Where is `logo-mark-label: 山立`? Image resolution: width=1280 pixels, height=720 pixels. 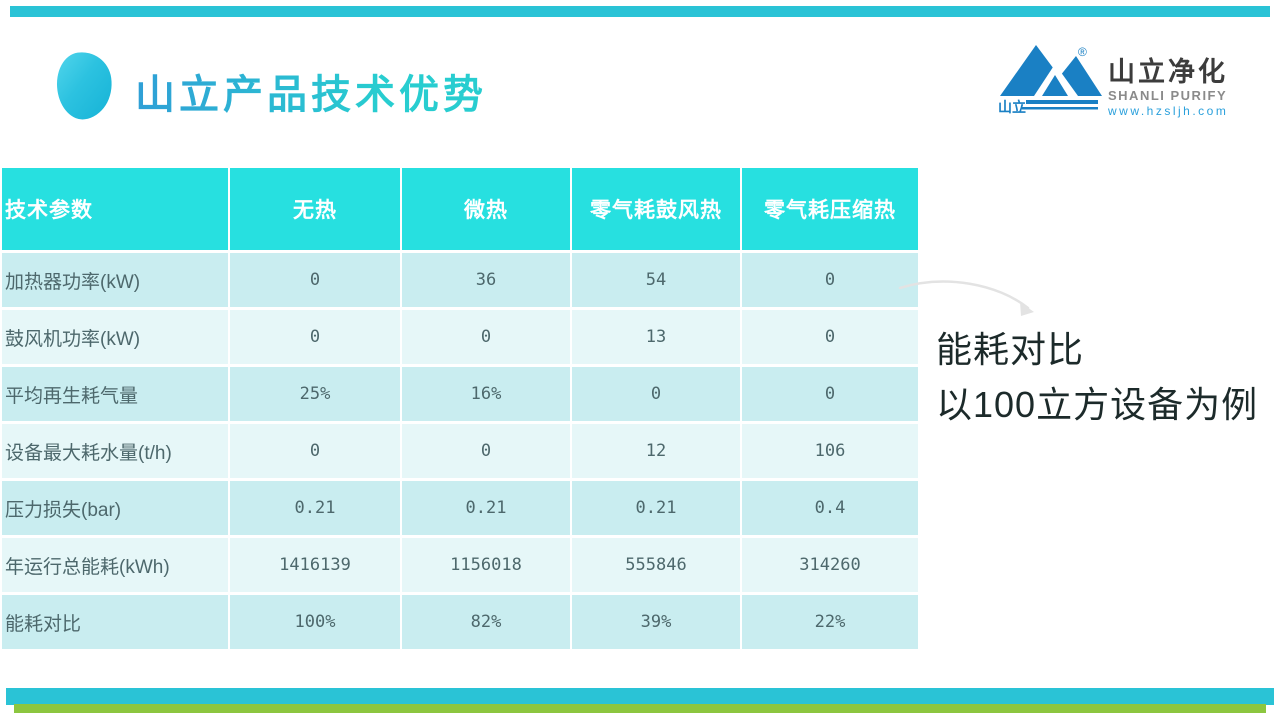 logo-mark-label: 山立 is located at coordinates (1012, 107).